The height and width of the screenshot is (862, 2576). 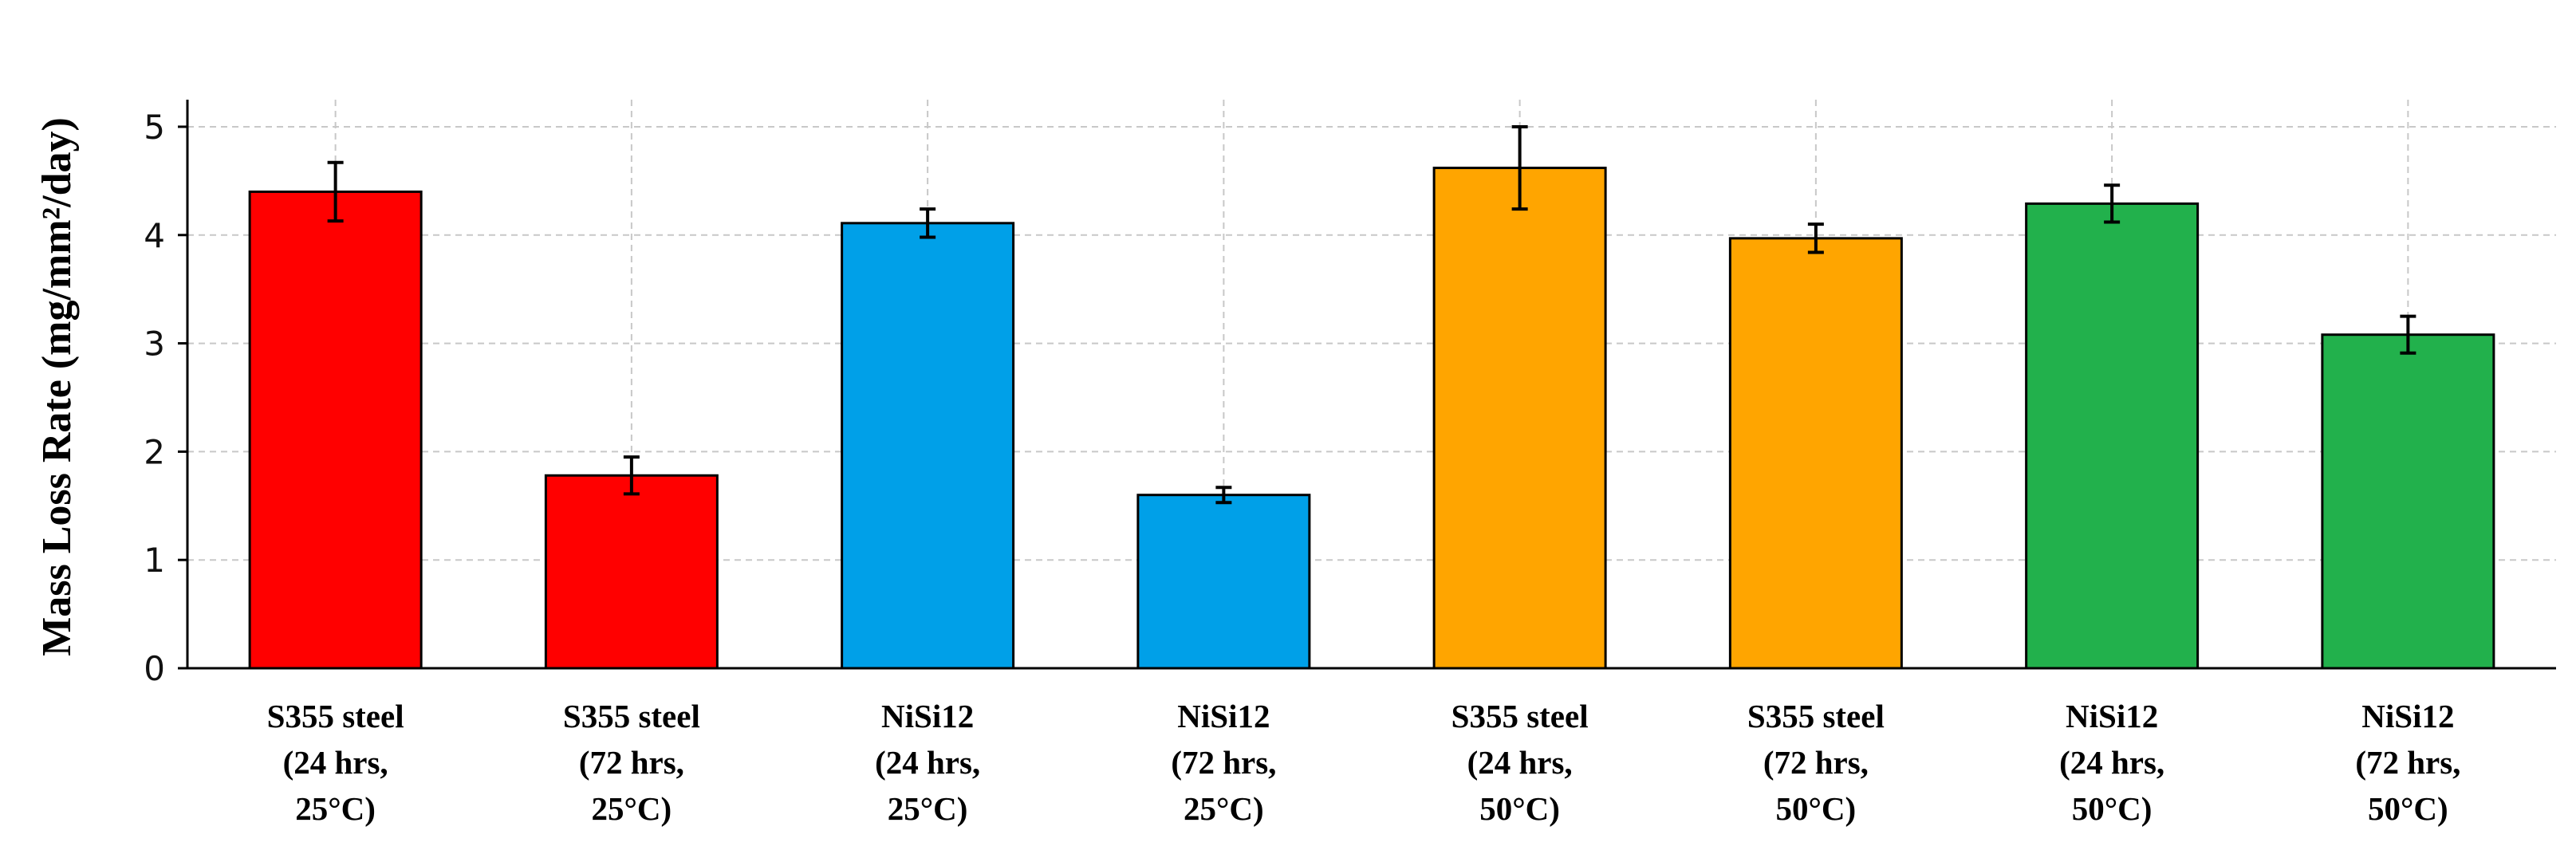 I want to click on category-label: S355 steel (72 hrs, 50°C), so click(x=1816, y=762).